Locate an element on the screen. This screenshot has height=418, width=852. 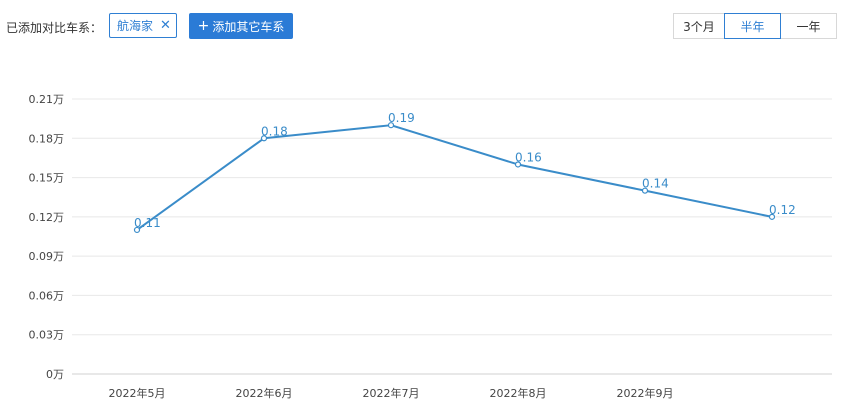
data-label: 0.19 is located at coordinates (401, 118).